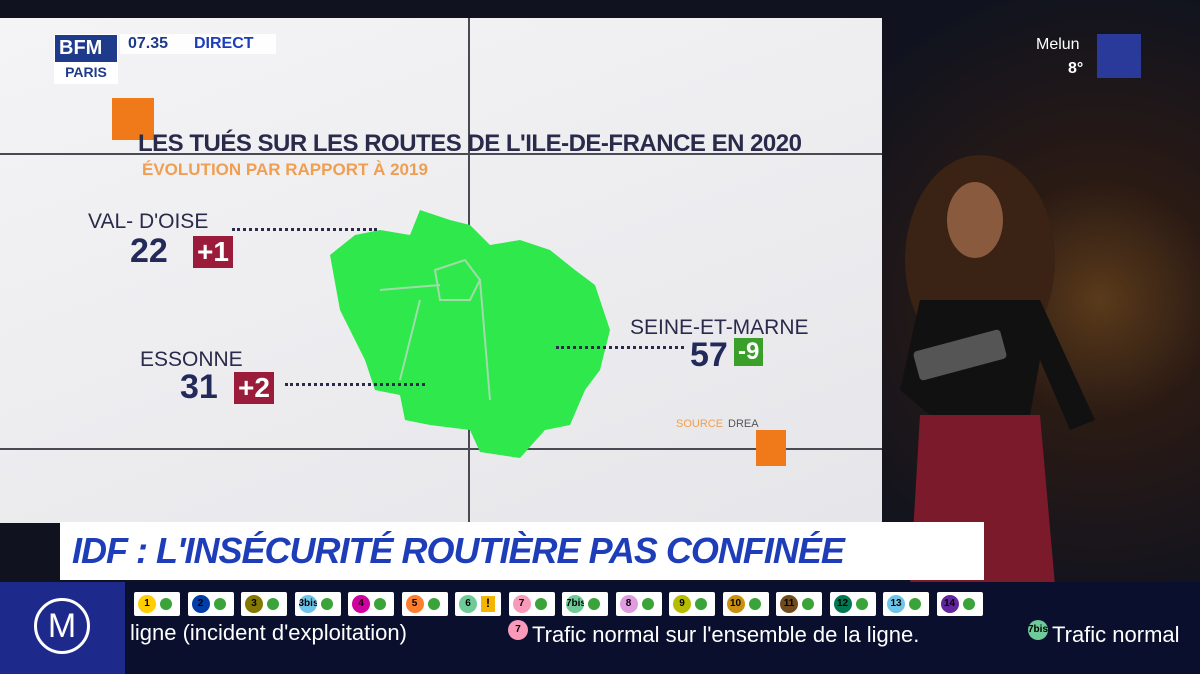  Describe the element at coordinates (799, 604) in the screenshot. I see `metro-line-status: 11` at that location.